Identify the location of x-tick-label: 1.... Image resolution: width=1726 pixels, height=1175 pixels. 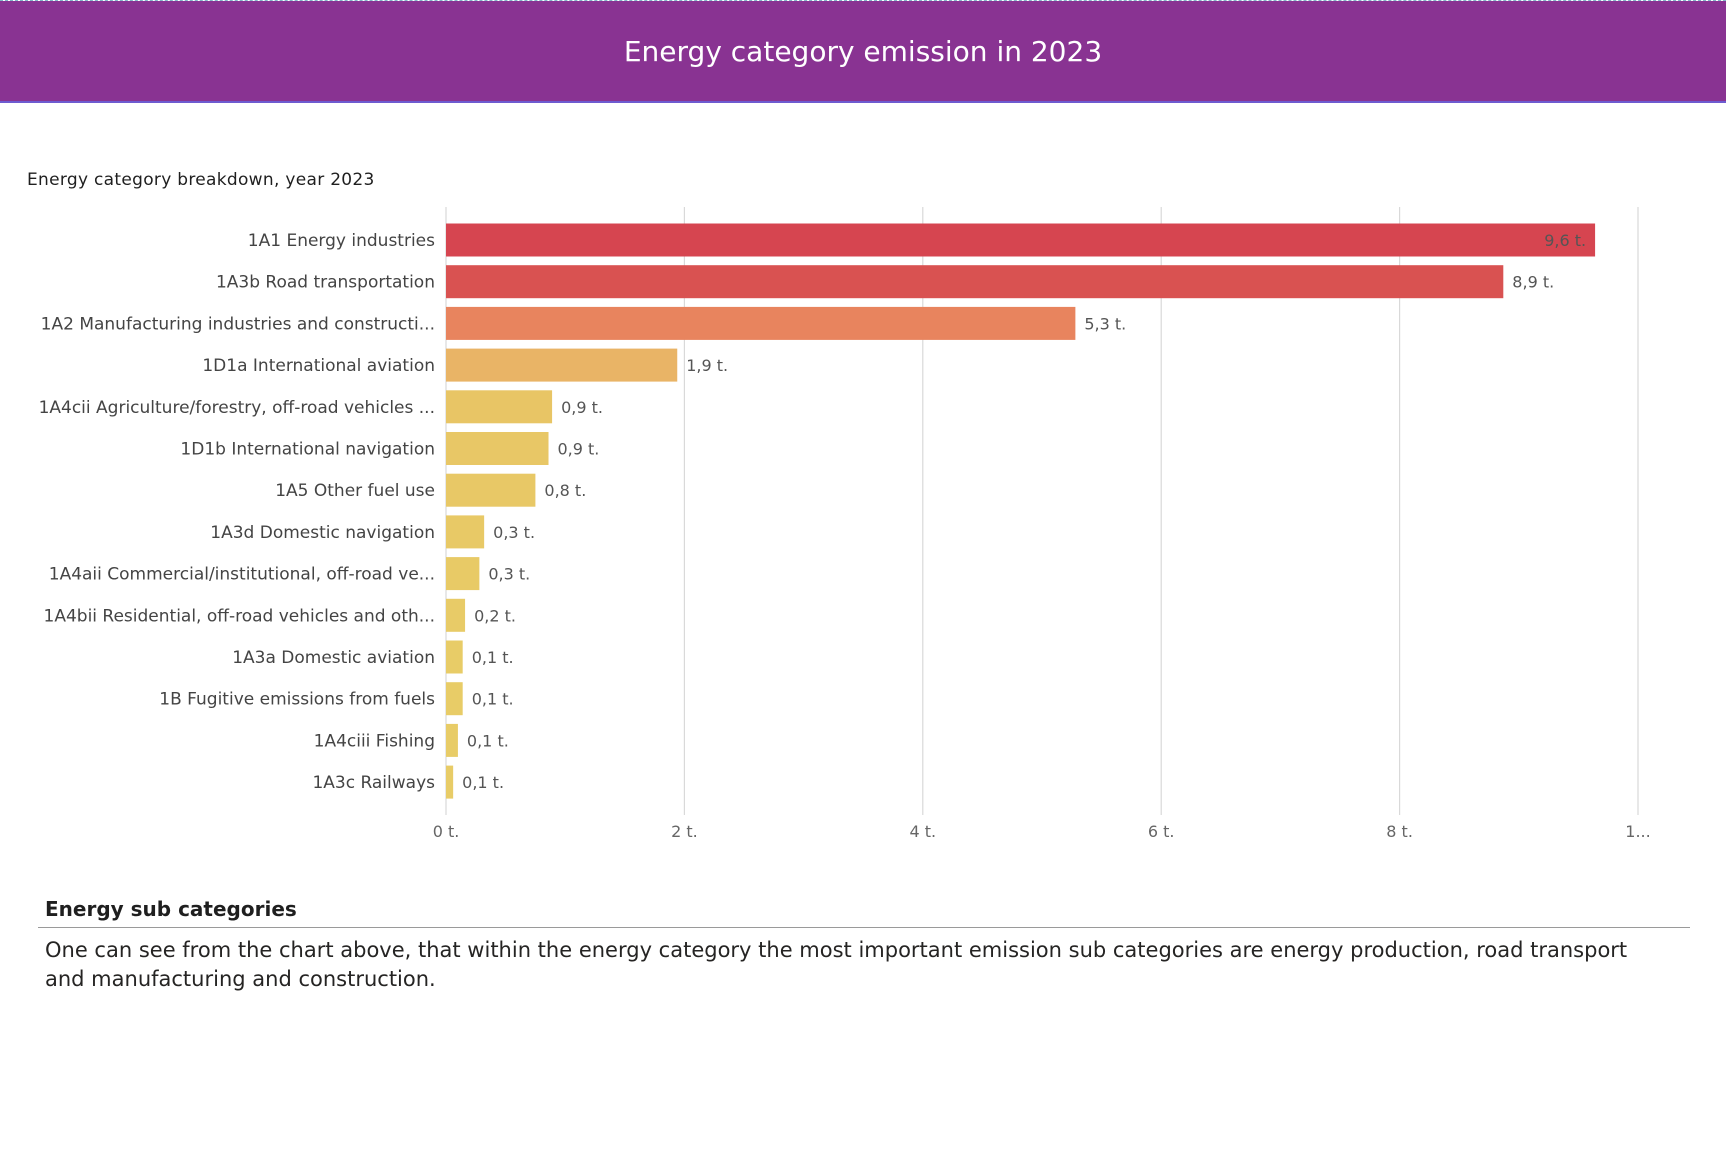
(1637, 831).